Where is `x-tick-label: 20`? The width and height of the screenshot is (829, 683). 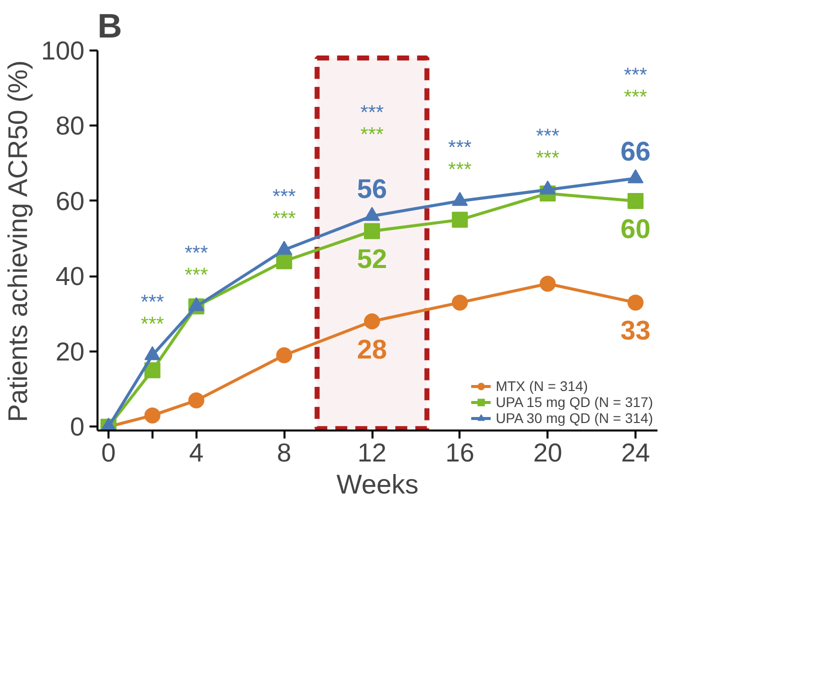
x-tick-label: 20 is located at coordinates (547, 453).